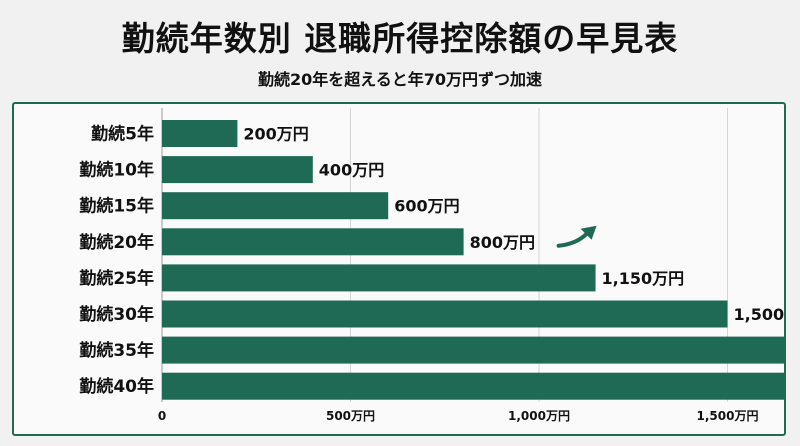  Describe the element at coordinates (122, 134) in the screenshot. I see `category-label: 勤続5年` at that location.